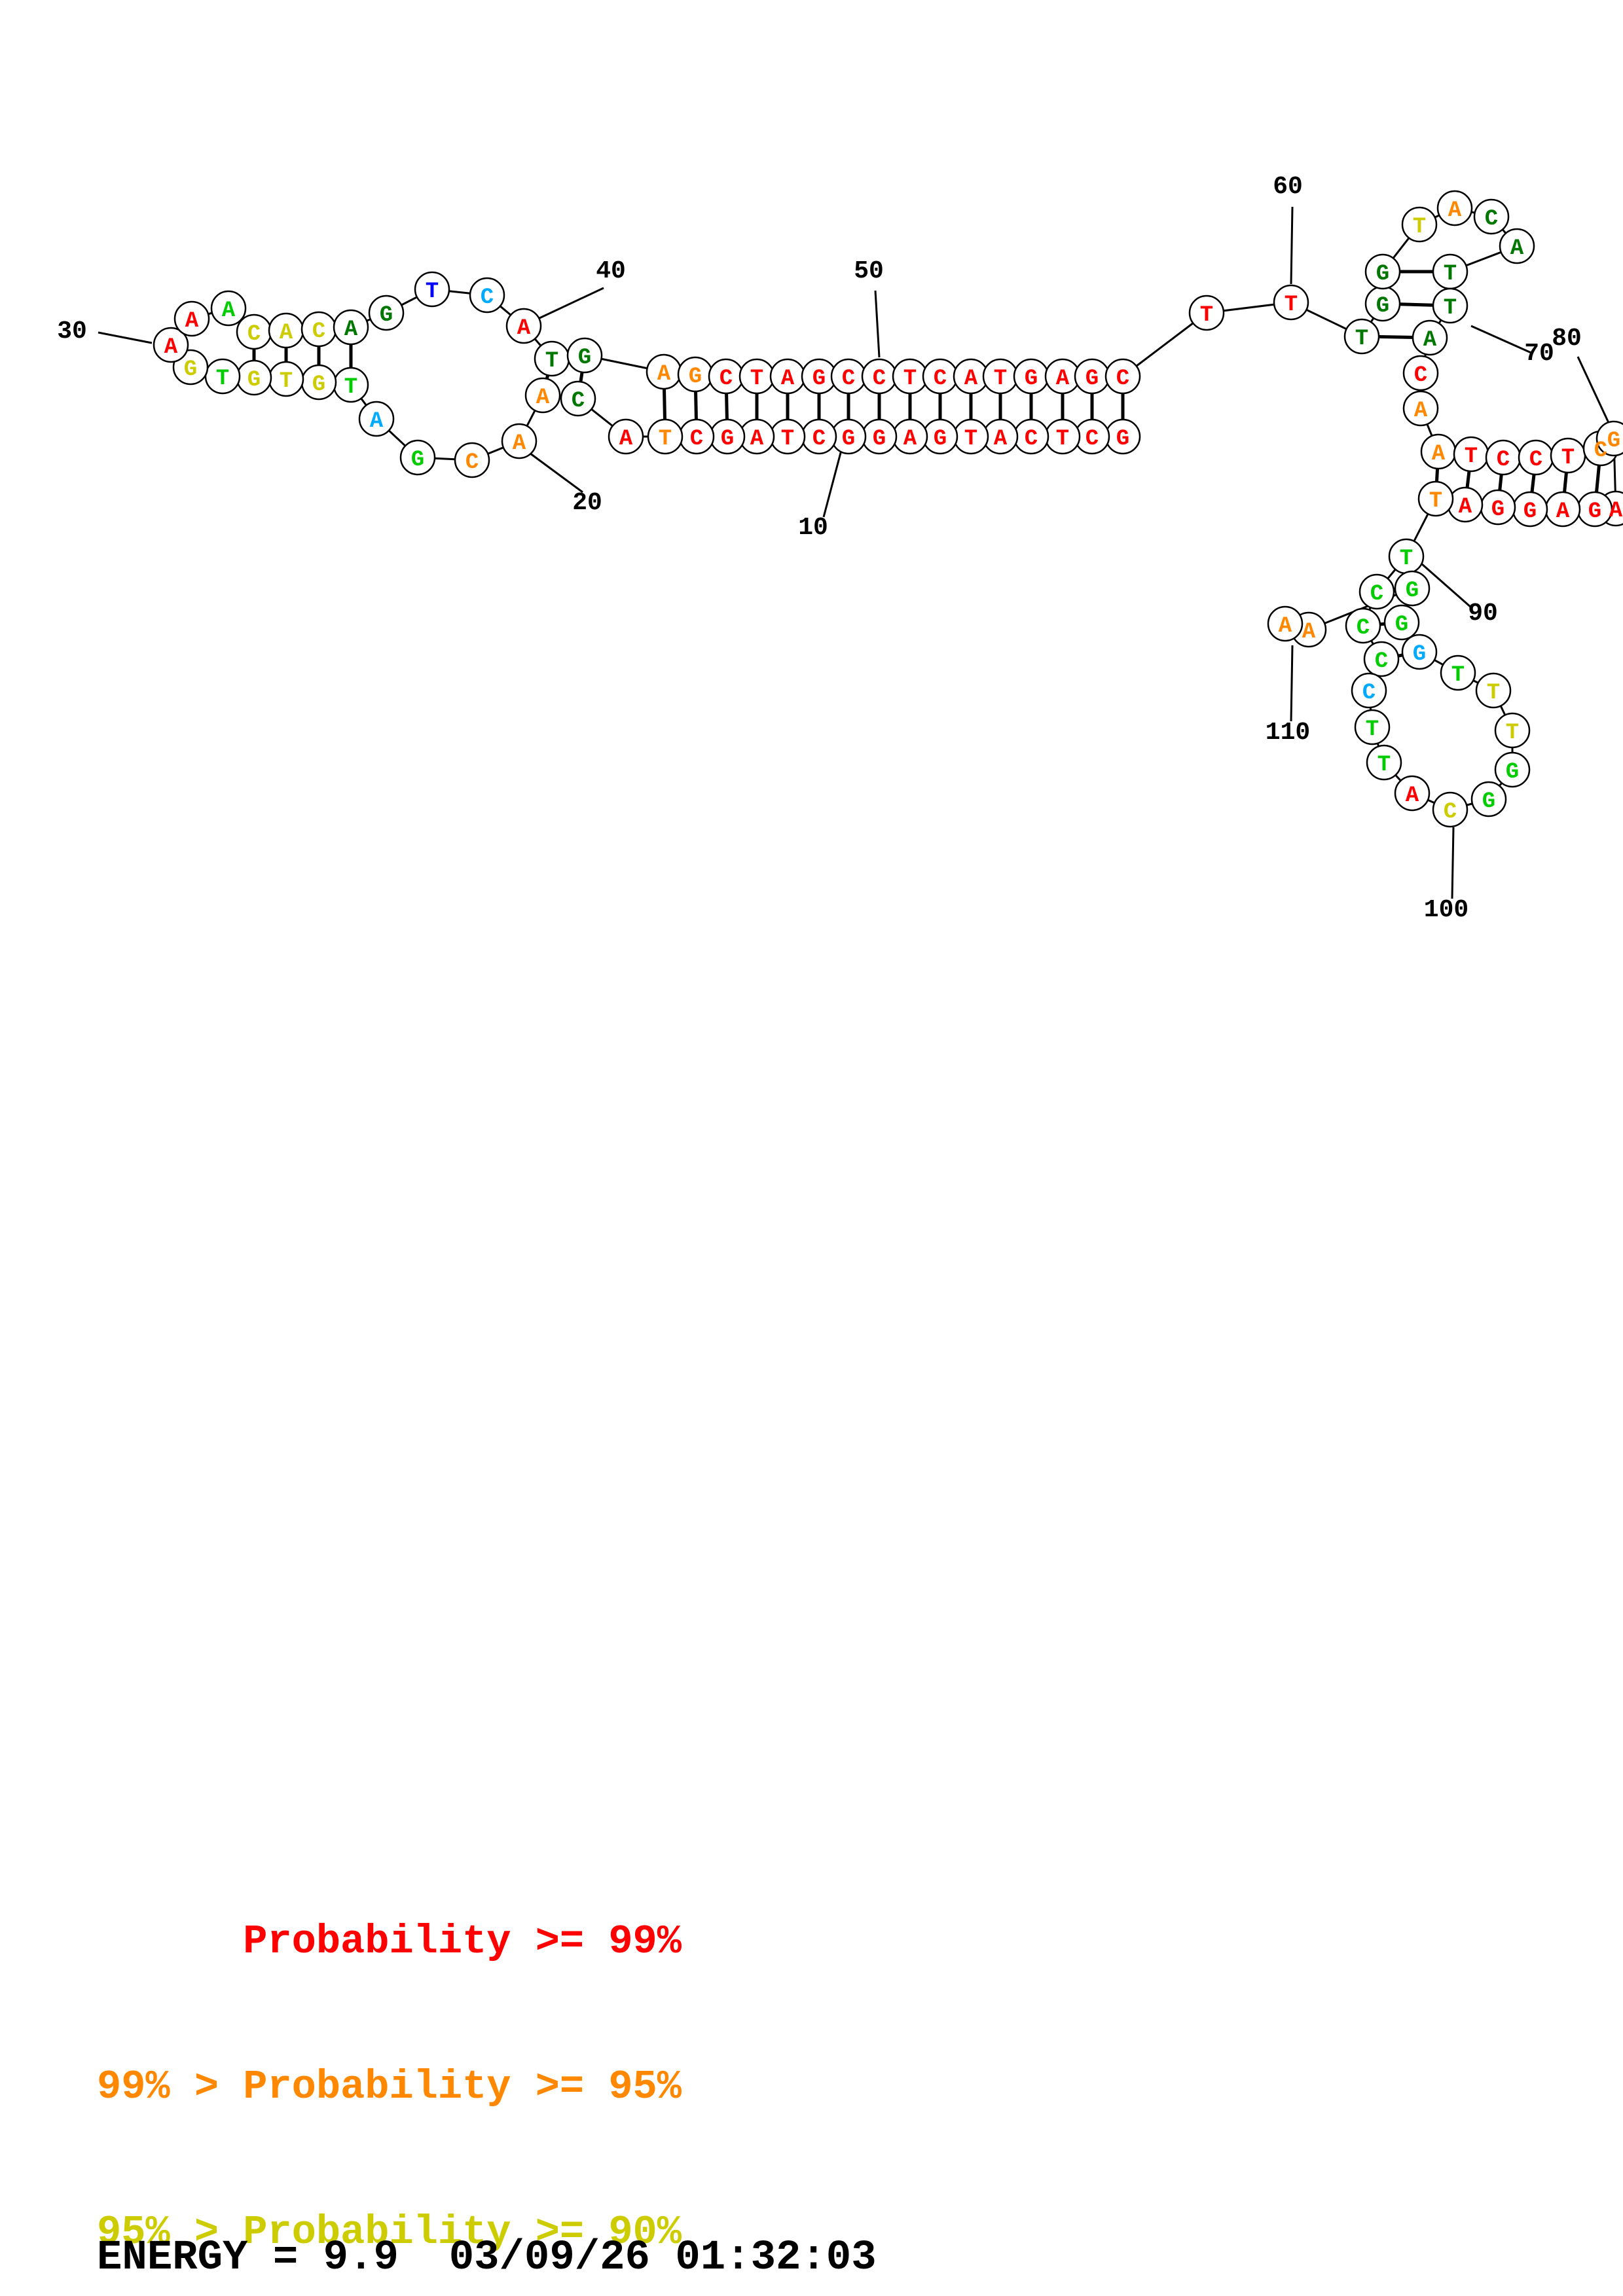  What do you see at coordinates (1567, 339) in the screenshot?
I see `position-label: 80` at bounding box center [1567, 339].